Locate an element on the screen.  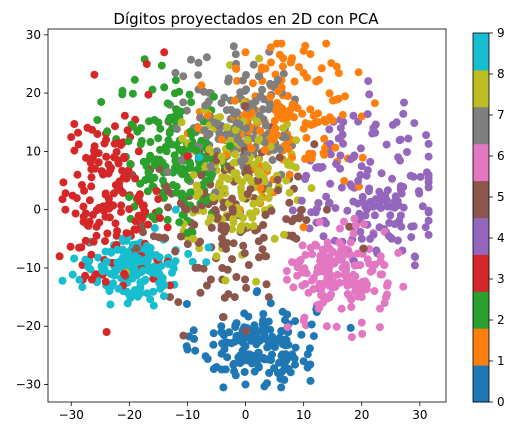
colorbar-tick-label: 7 is located at coordinates (501, 115).